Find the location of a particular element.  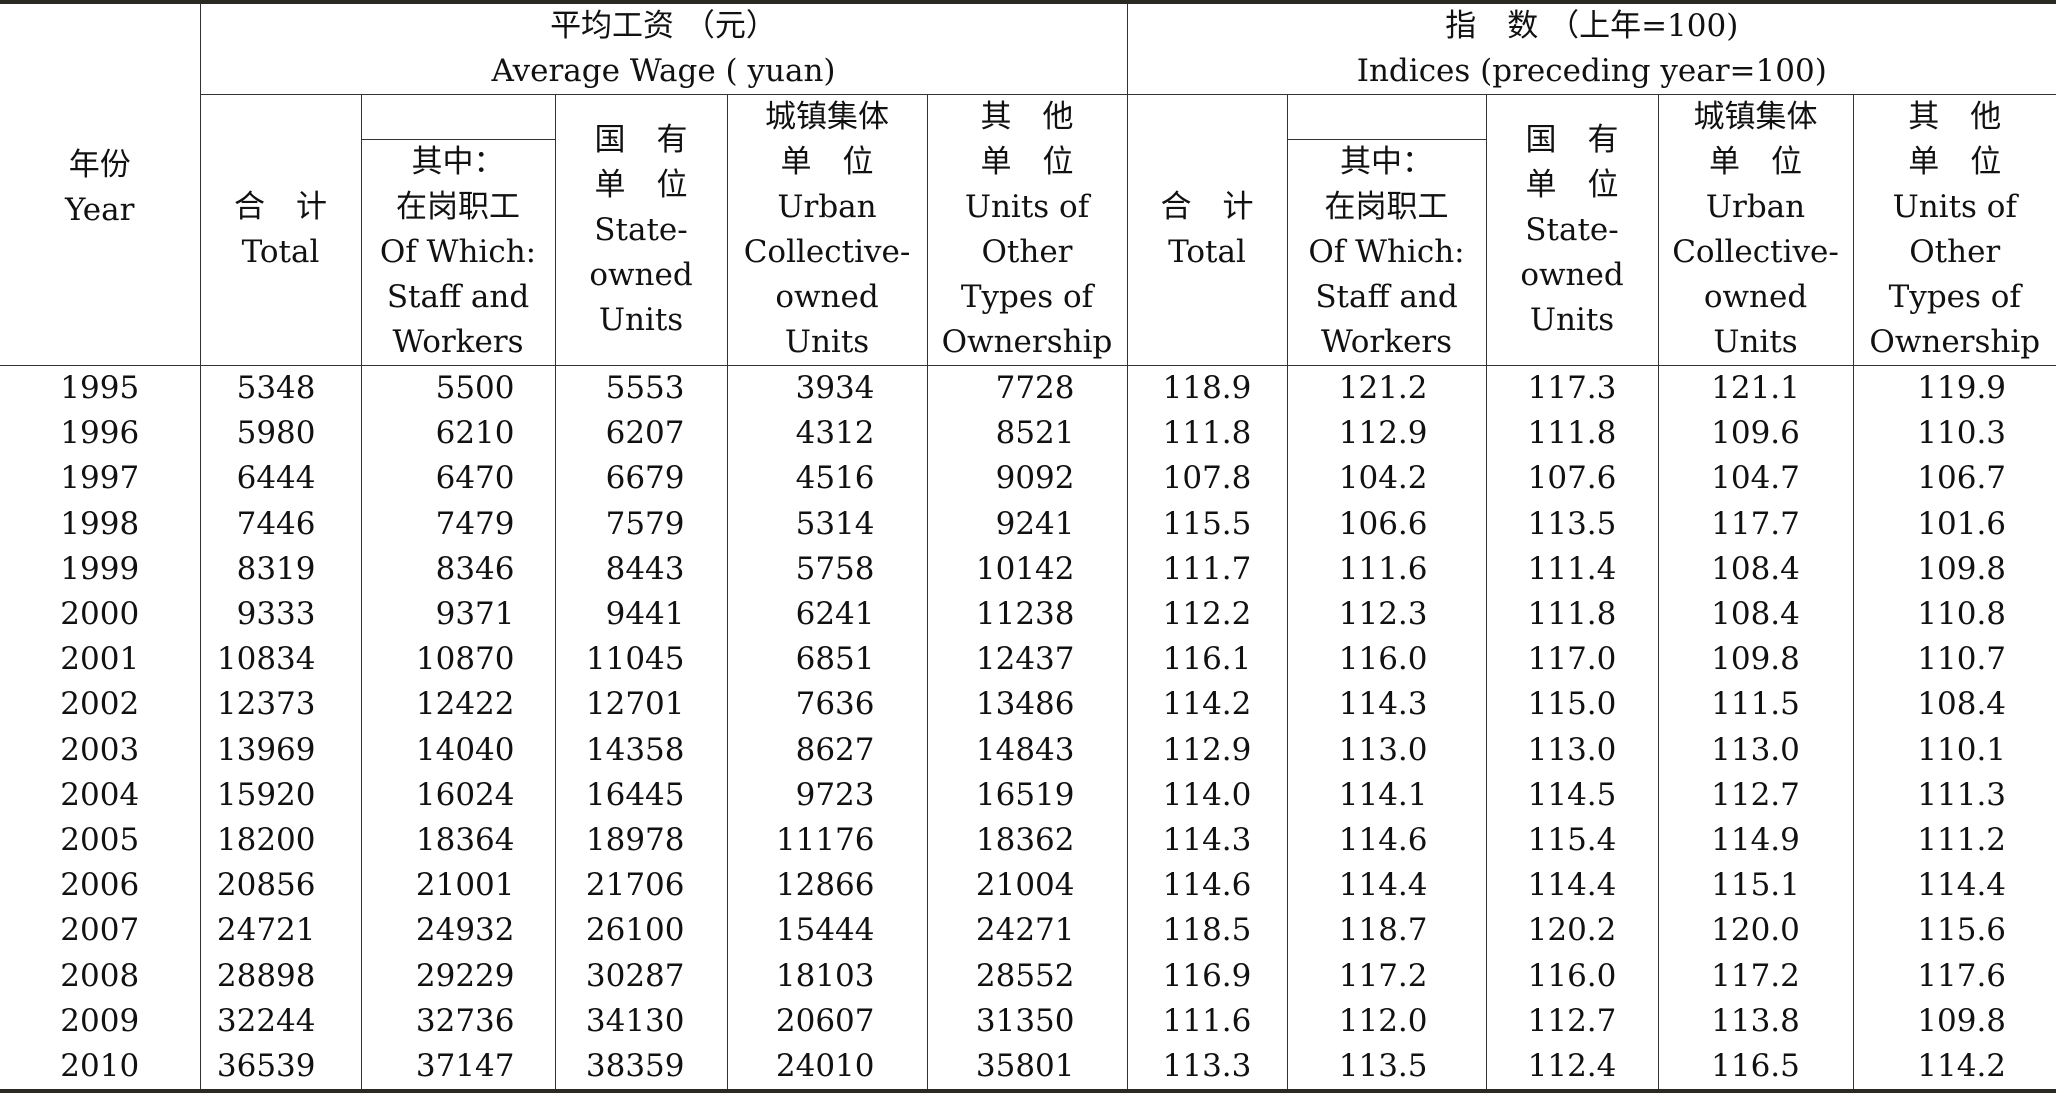

year-cell: 2009 is located at coordinates (100, 1021).